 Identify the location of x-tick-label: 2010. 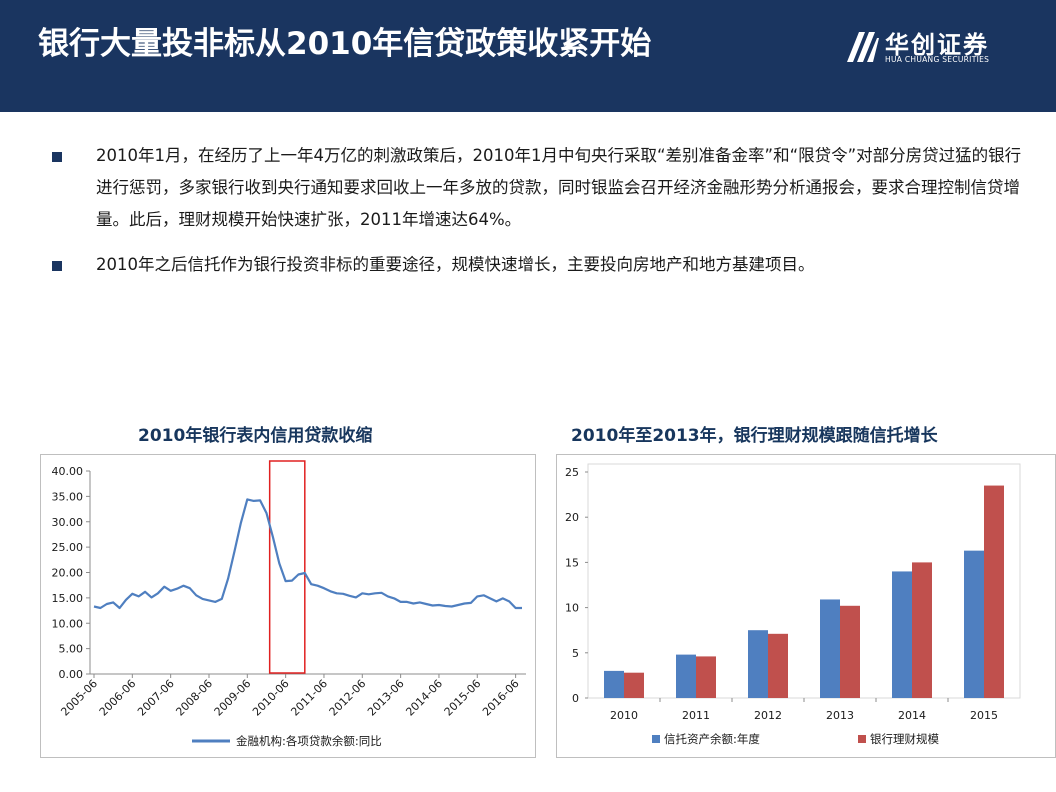
(624, 715).